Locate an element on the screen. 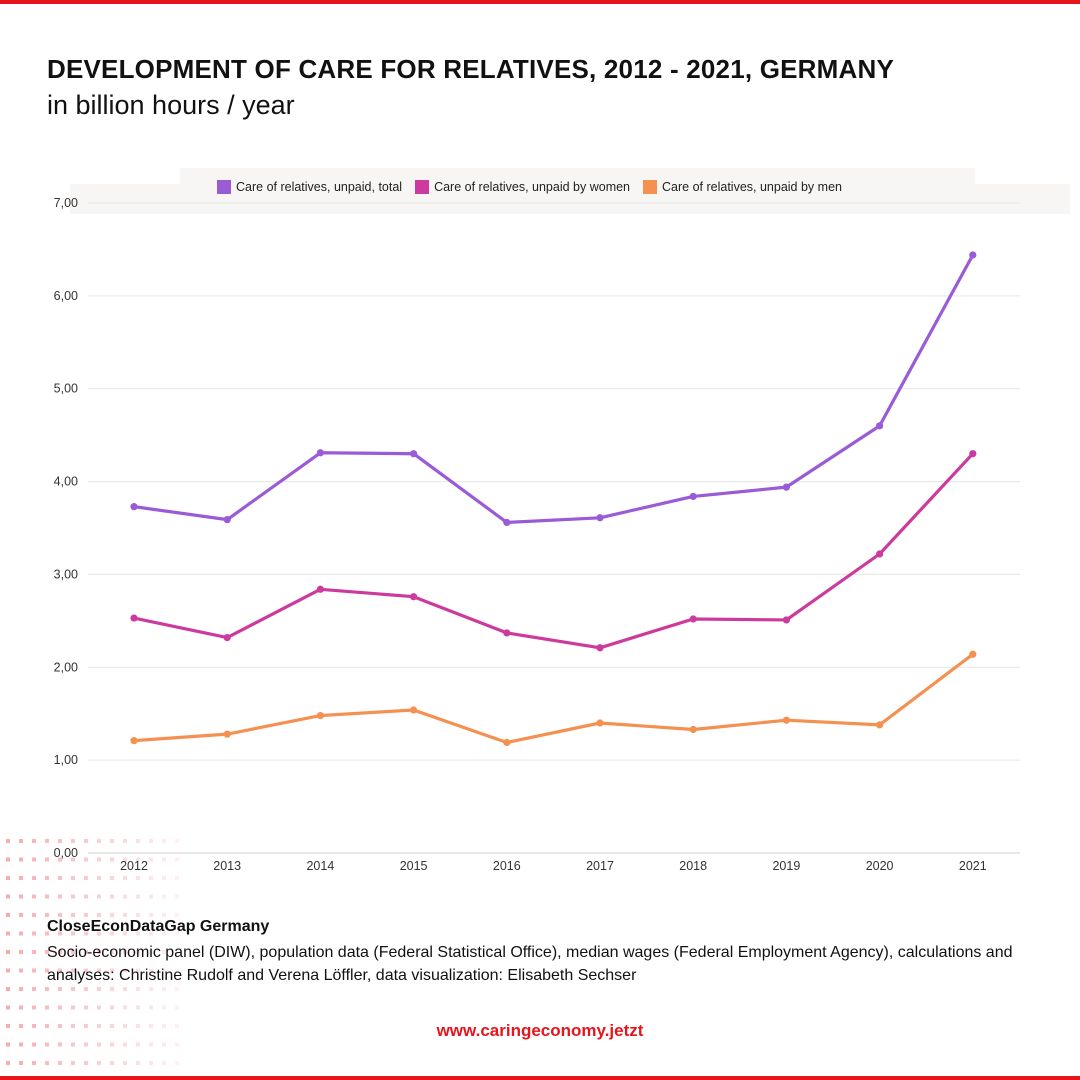 The width and height of the screenshot is (1080, 1080). website-link: www.caringeconomy.jetzt is located at coordinates (540, 1030).